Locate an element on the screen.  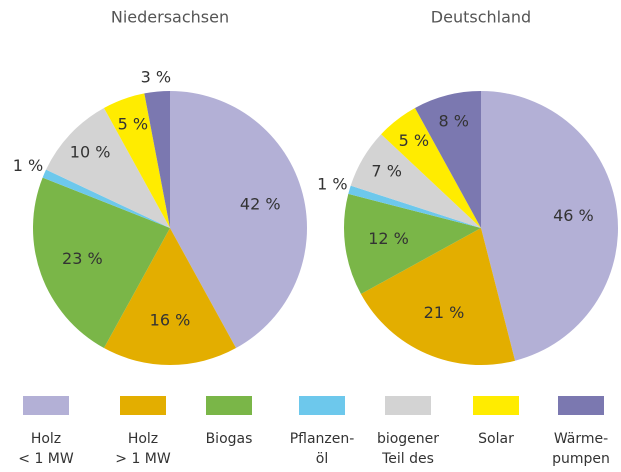
legend-label: pumpen is located at coordinates (581, 459).